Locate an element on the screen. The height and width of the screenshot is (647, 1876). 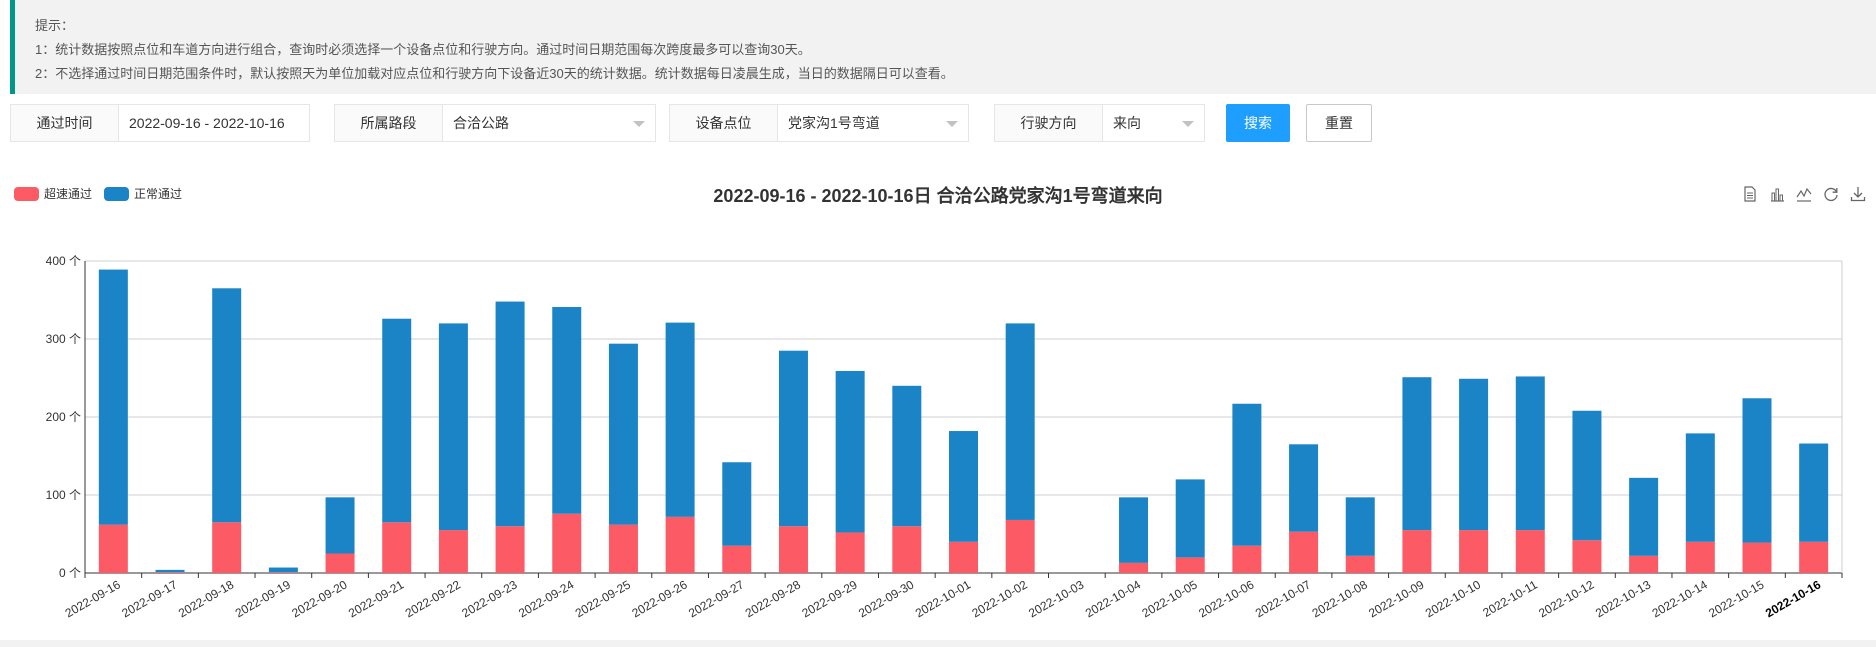
device-field: 设备点位 党家沟1号弯道 is located at coordinates (819, 123).